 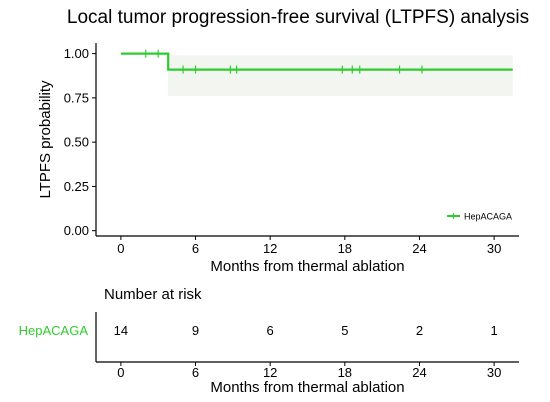 What do you see at coordinates (488, 217) in the screenshot?
I see `legend-entry-label: HepACAGA` at bounding box center [488, 217].